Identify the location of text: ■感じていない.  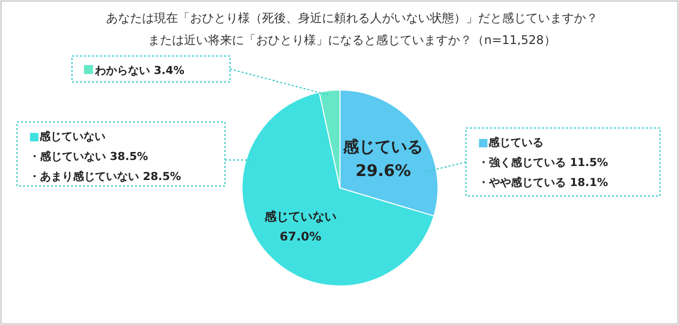
(67, 136).